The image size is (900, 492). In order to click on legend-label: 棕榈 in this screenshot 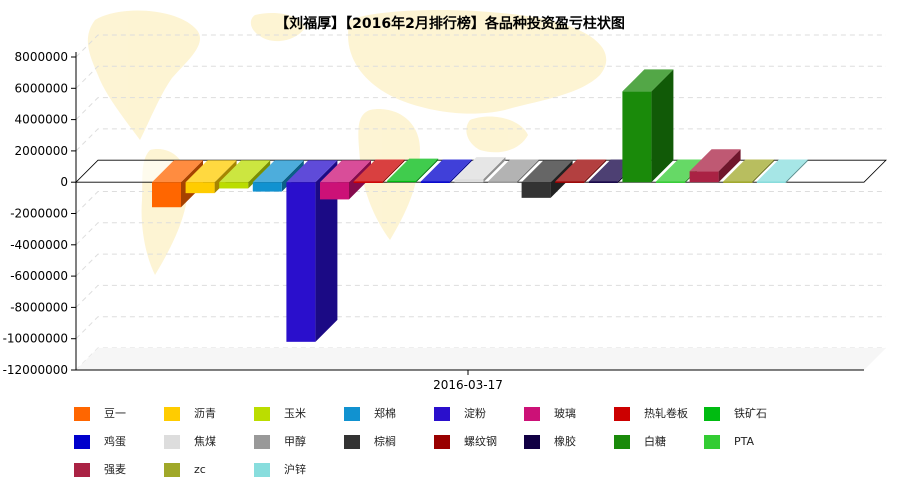, I will do `click(385, 441)`.